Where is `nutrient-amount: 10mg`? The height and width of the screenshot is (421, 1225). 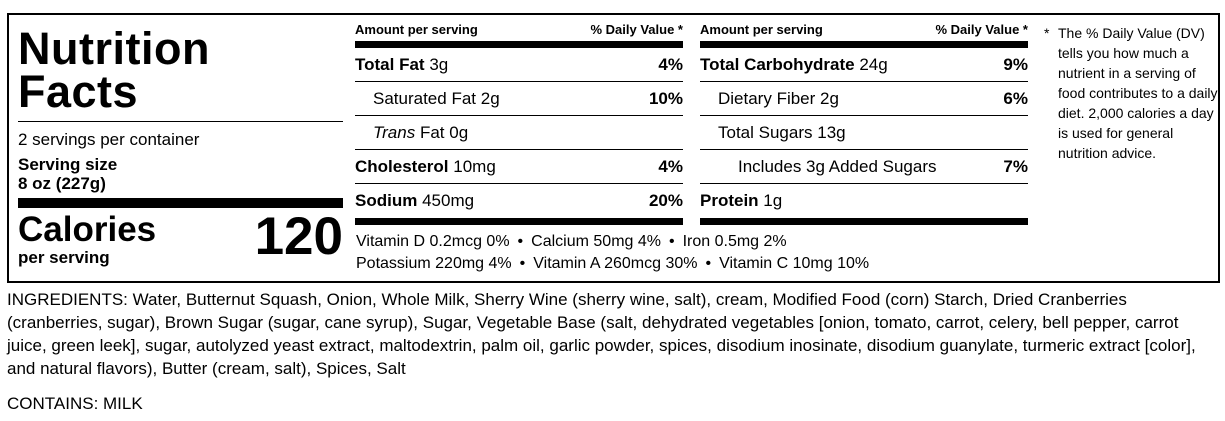 nutrient-amount: 10mg is located at coordinates (474, 166).